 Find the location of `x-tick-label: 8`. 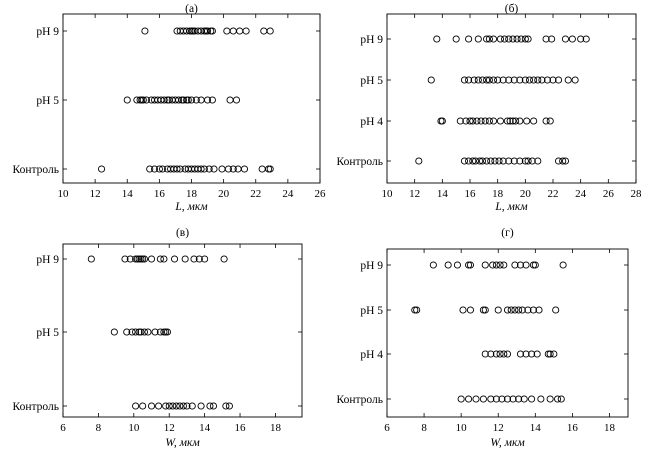

x-tick-label: 8 is located at coordinates (424, 428).